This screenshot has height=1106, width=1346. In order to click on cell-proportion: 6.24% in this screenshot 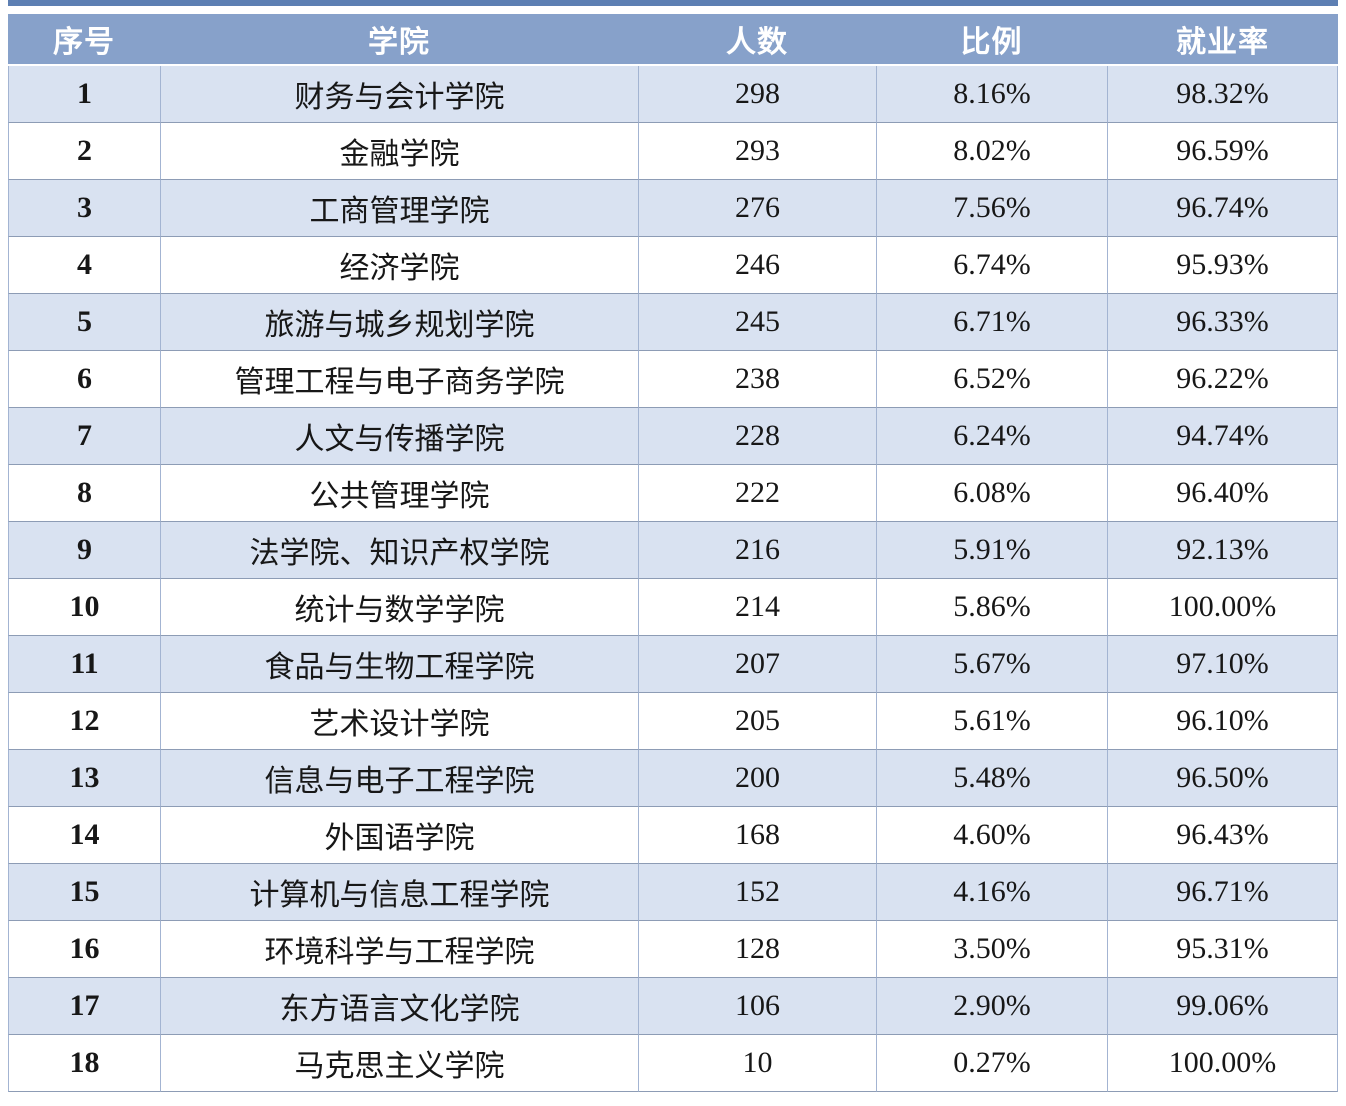, I will do `click(991, 436)`.